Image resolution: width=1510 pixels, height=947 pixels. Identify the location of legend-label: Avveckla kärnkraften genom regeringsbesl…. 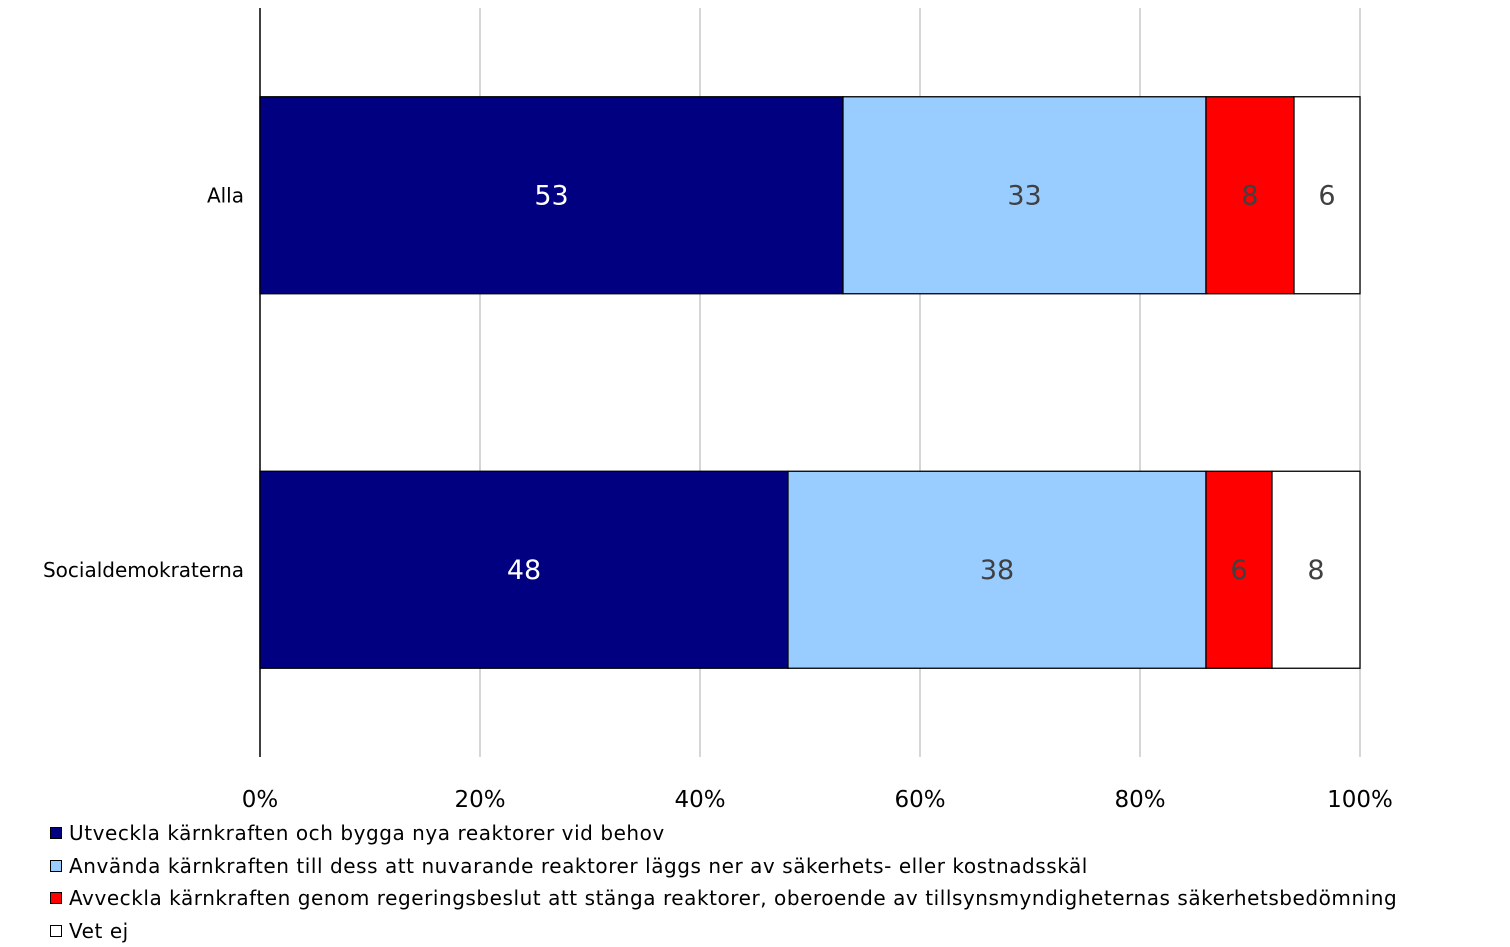
(733, 898).